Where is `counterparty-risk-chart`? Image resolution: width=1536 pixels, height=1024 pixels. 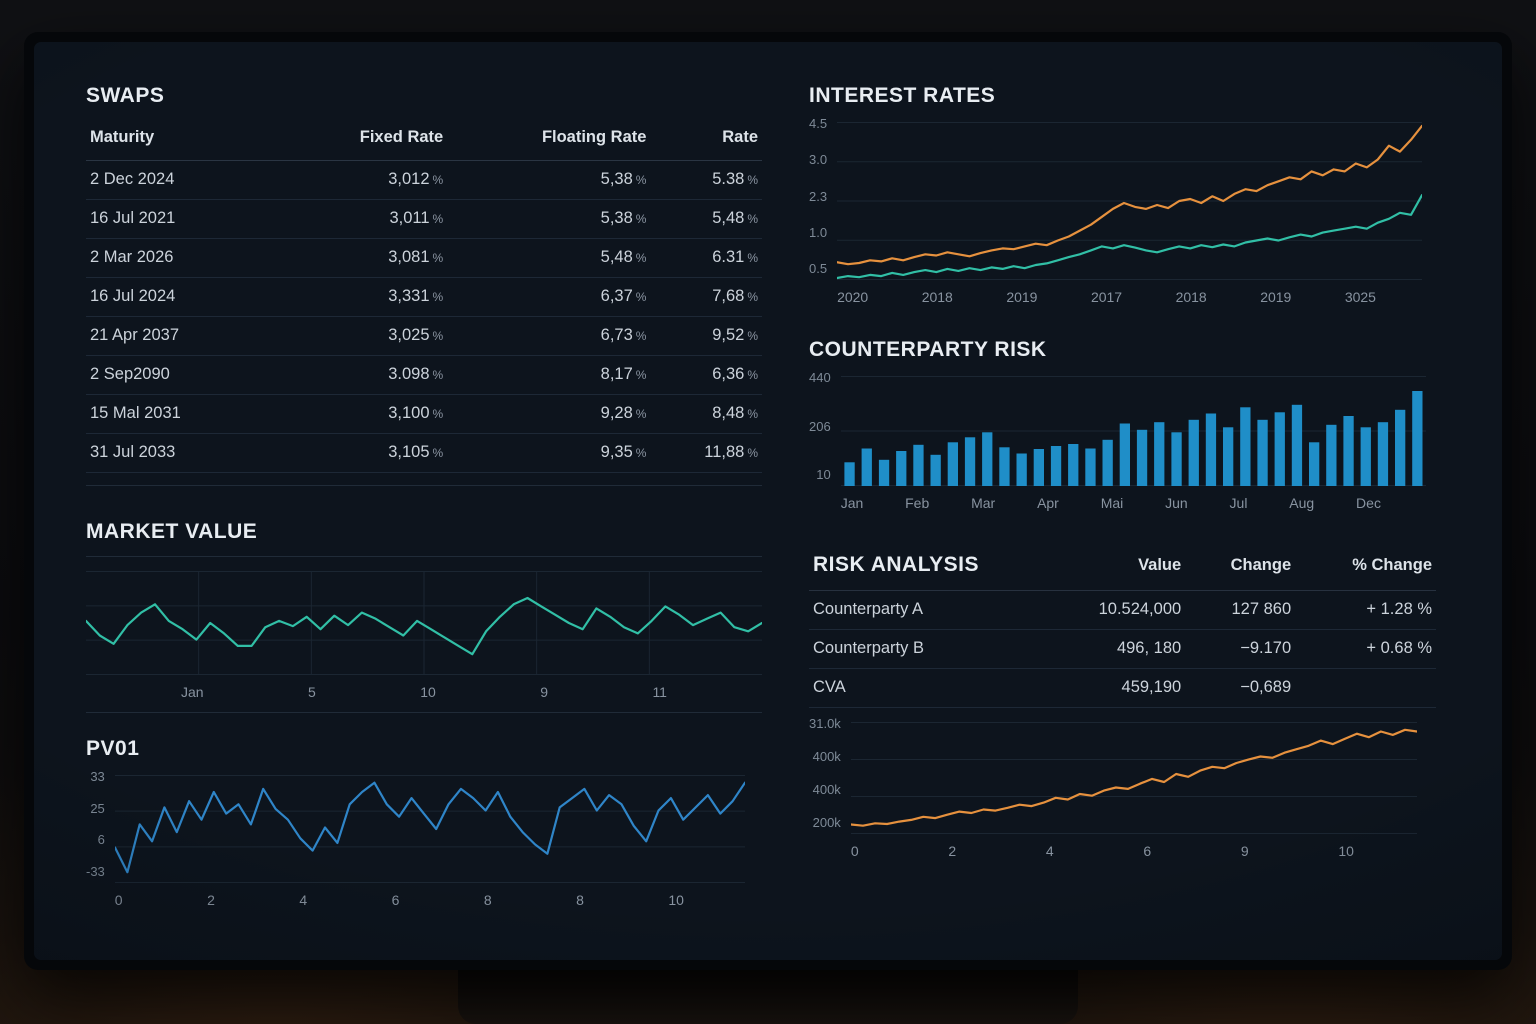 counterparty-risk-chart is located at coordinates (1133, 431).